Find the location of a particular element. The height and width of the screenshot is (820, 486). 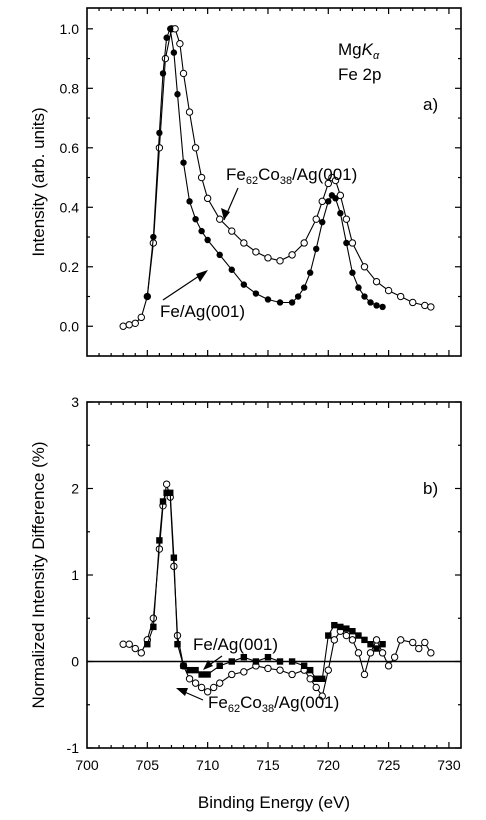

y-tick-label: 0.0 is located at coordinates (70, 326).